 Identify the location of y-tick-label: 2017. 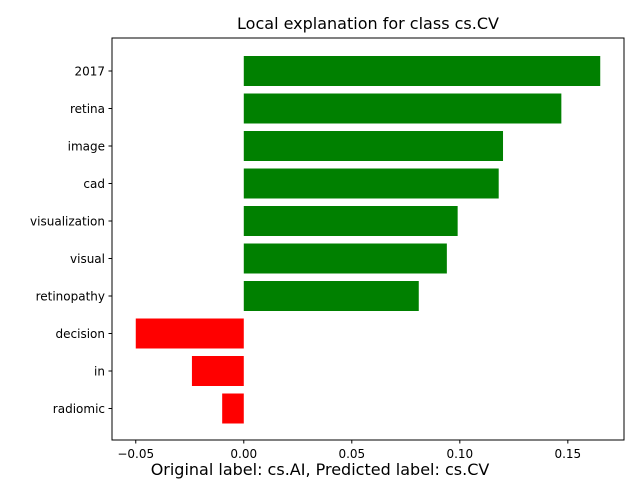
(89, 72).